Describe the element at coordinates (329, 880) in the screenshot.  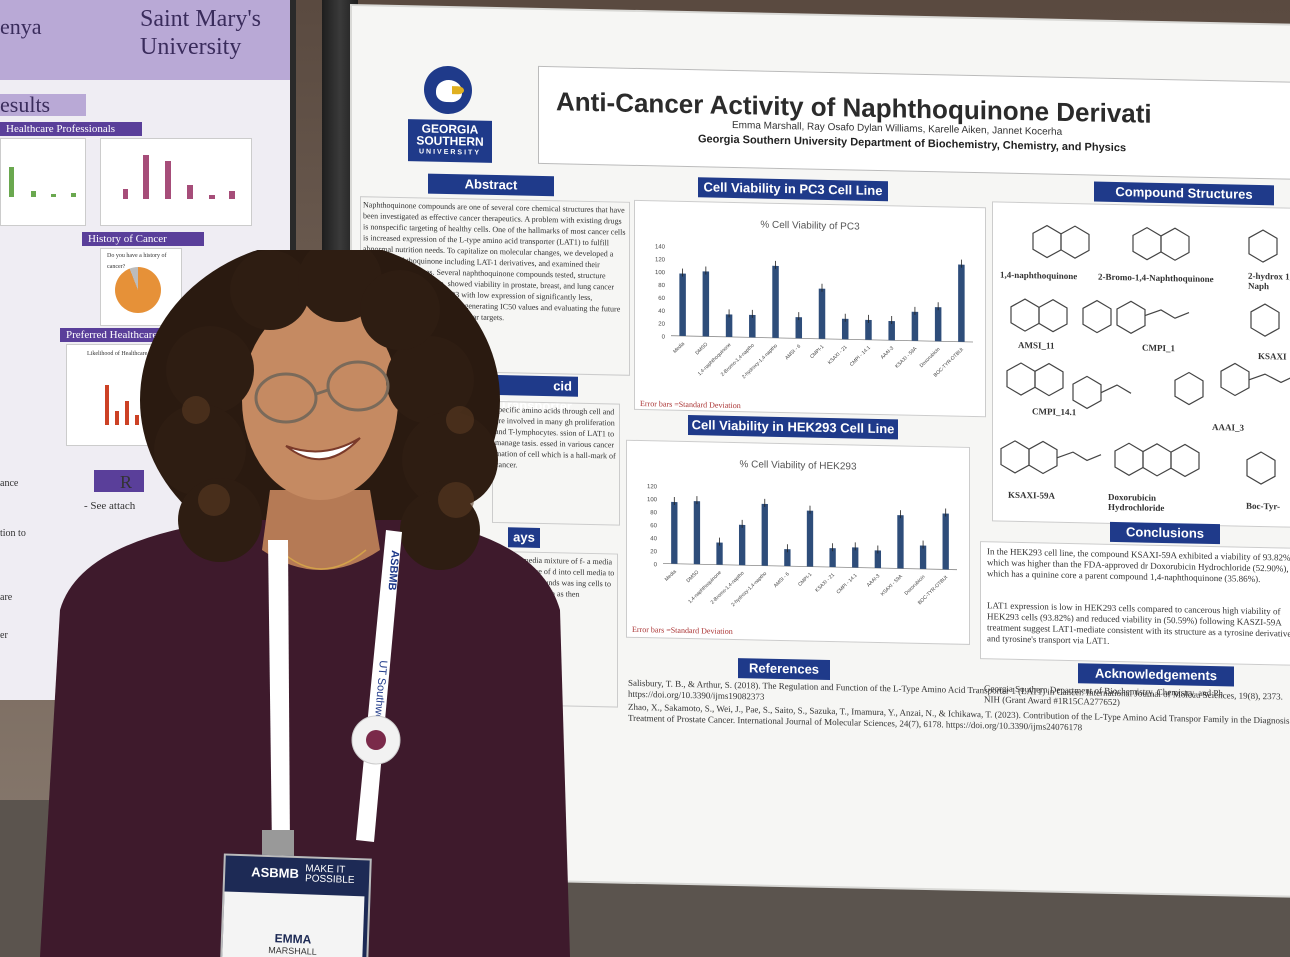
I see `badge-slogan-2: POSSIBLE` at that location.